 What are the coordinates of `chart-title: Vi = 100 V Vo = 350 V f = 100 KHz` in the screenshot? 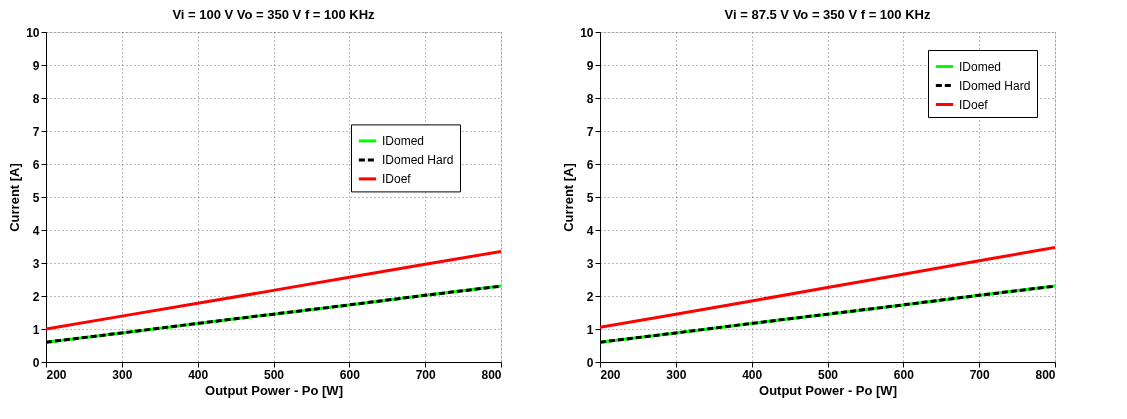 It's located at (274, 14).